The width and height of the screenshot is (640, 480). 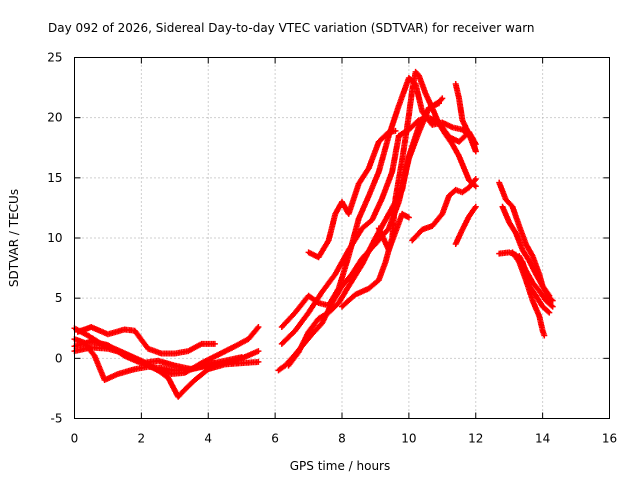 What do you see at coordinates (59, 298) in the screenshot?
I see `y-tick-label: 5` at bounding box center [59, 298].